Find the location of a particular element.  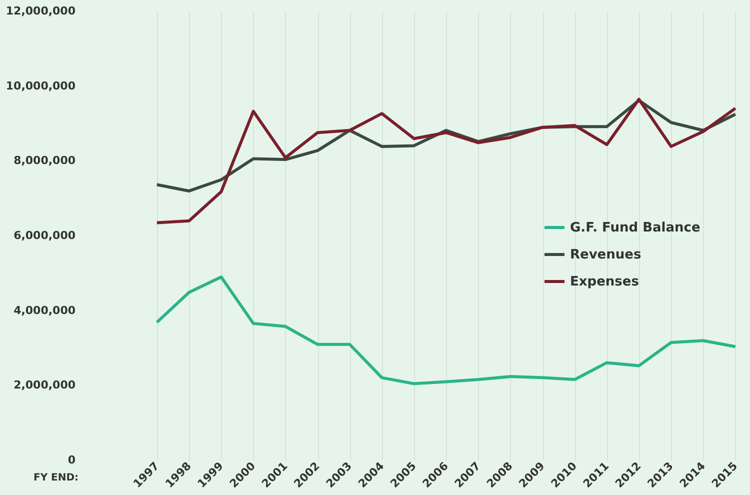

y-tick-label: 4,000,000 is located at coordinates (45, 310).